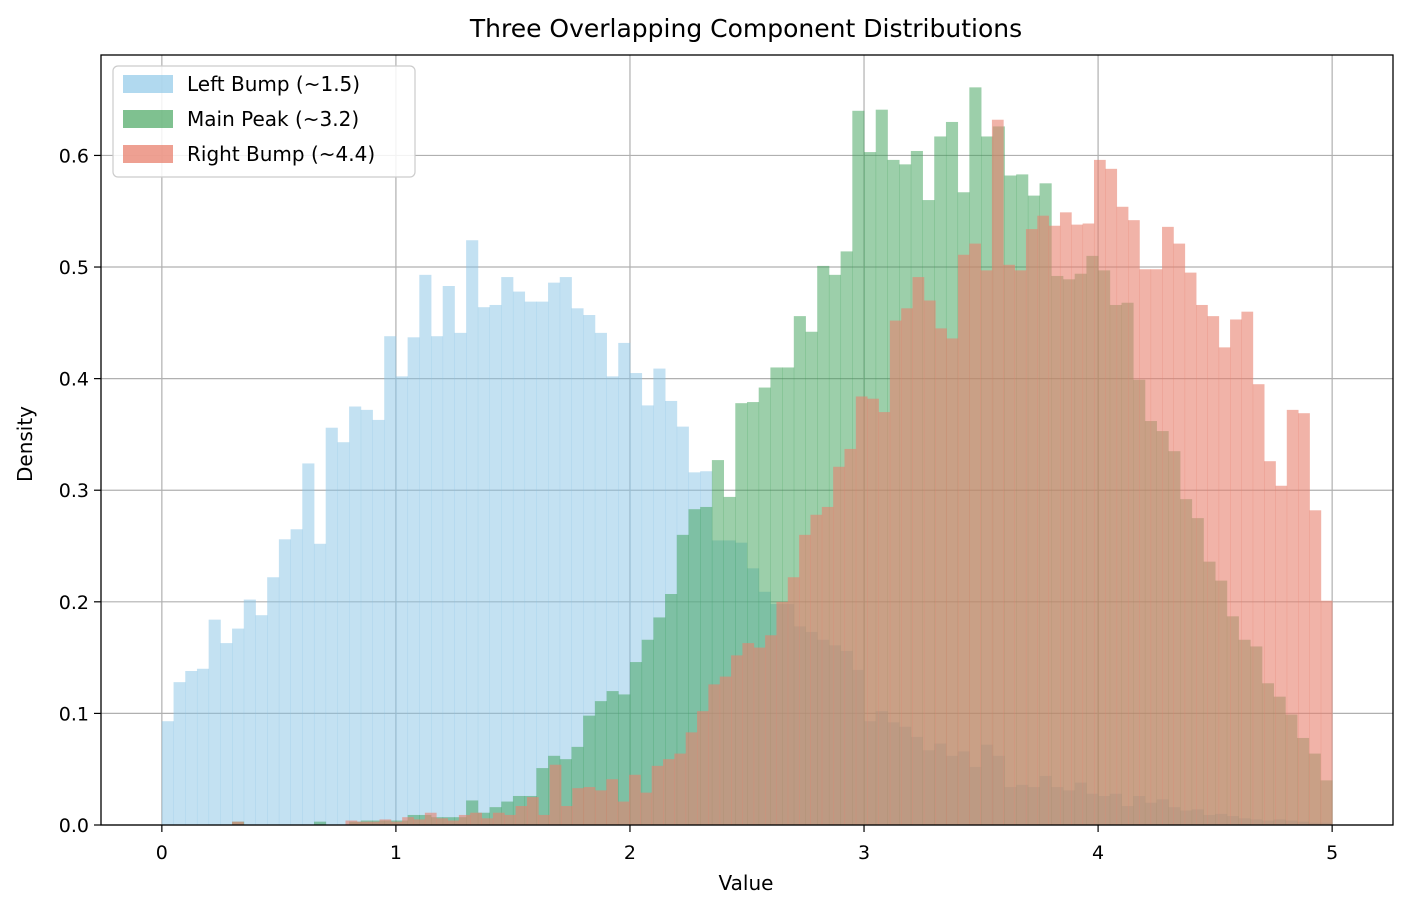 This screenshot has width=1408, height=910. I want to click on y-tick-label: 0.2, so click(74, 603).